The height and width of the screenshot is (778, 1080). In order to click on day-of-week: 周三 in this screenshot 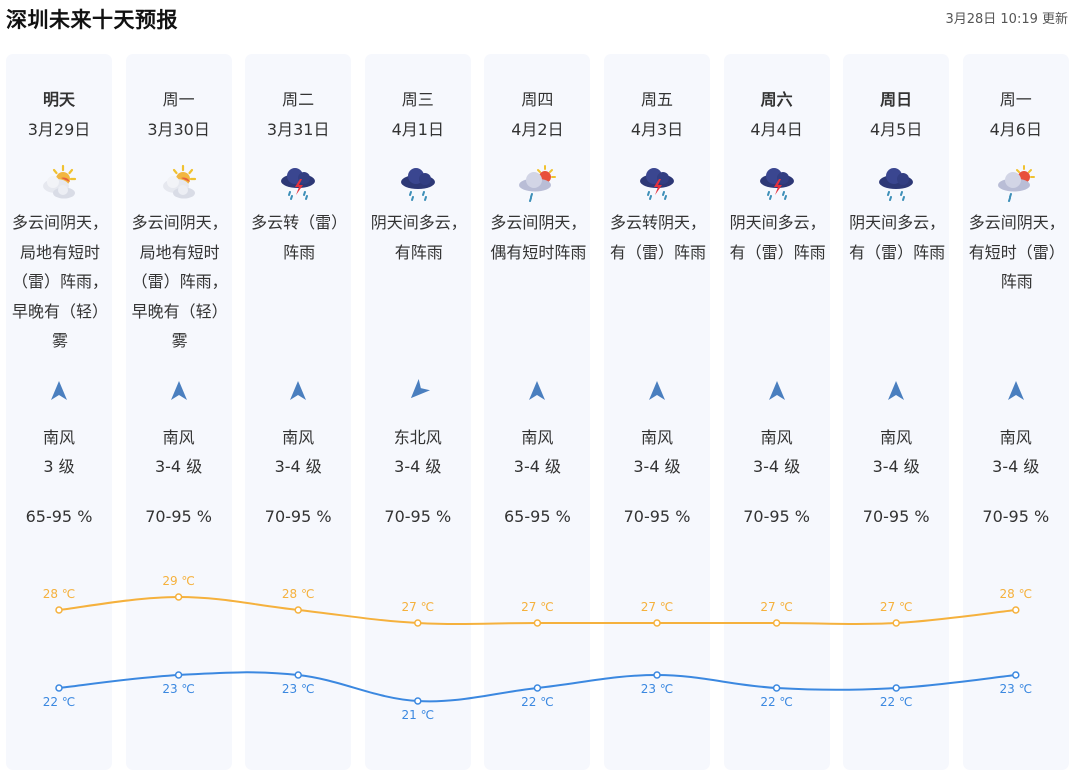, I will do `click(417, 99)`.